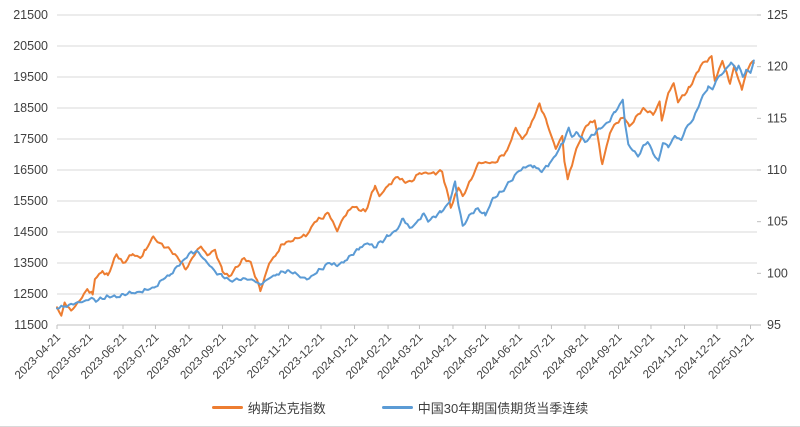  I want to click on y-axis-left-tick-label: 16500, so click(30, 170).